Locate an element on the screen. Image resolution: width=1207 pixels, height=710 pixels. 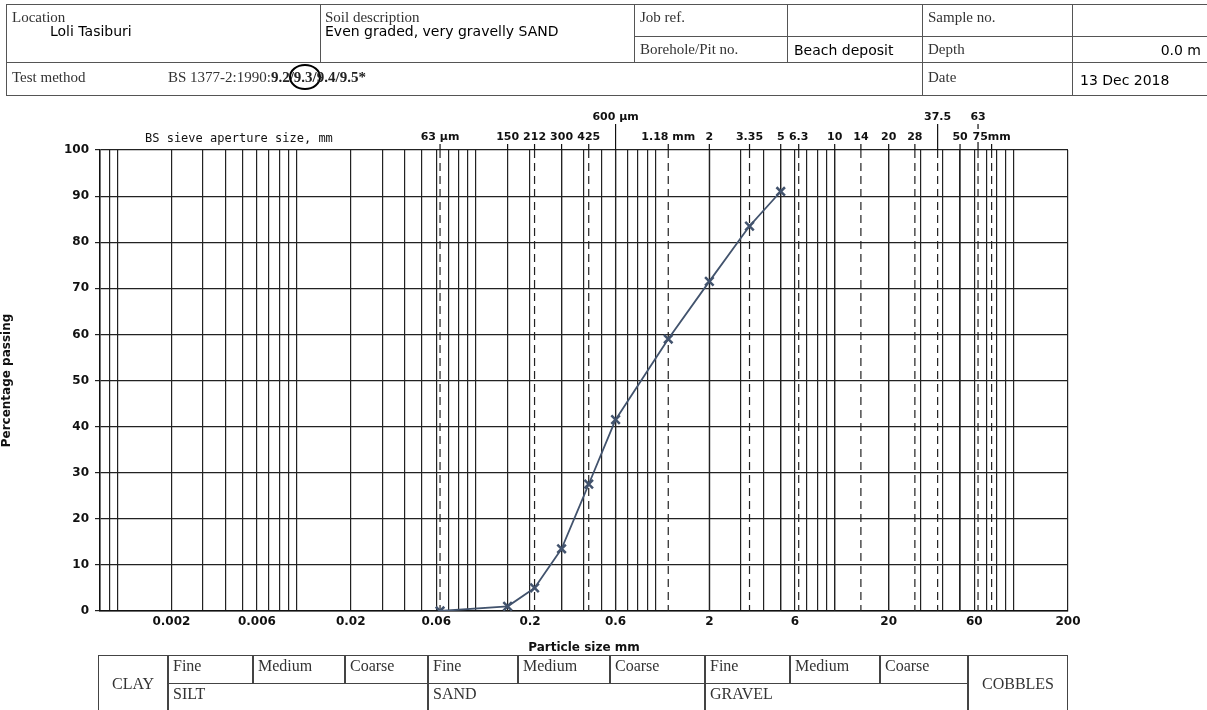
x-tick-label: 2 is located at coordinates (709, 621).